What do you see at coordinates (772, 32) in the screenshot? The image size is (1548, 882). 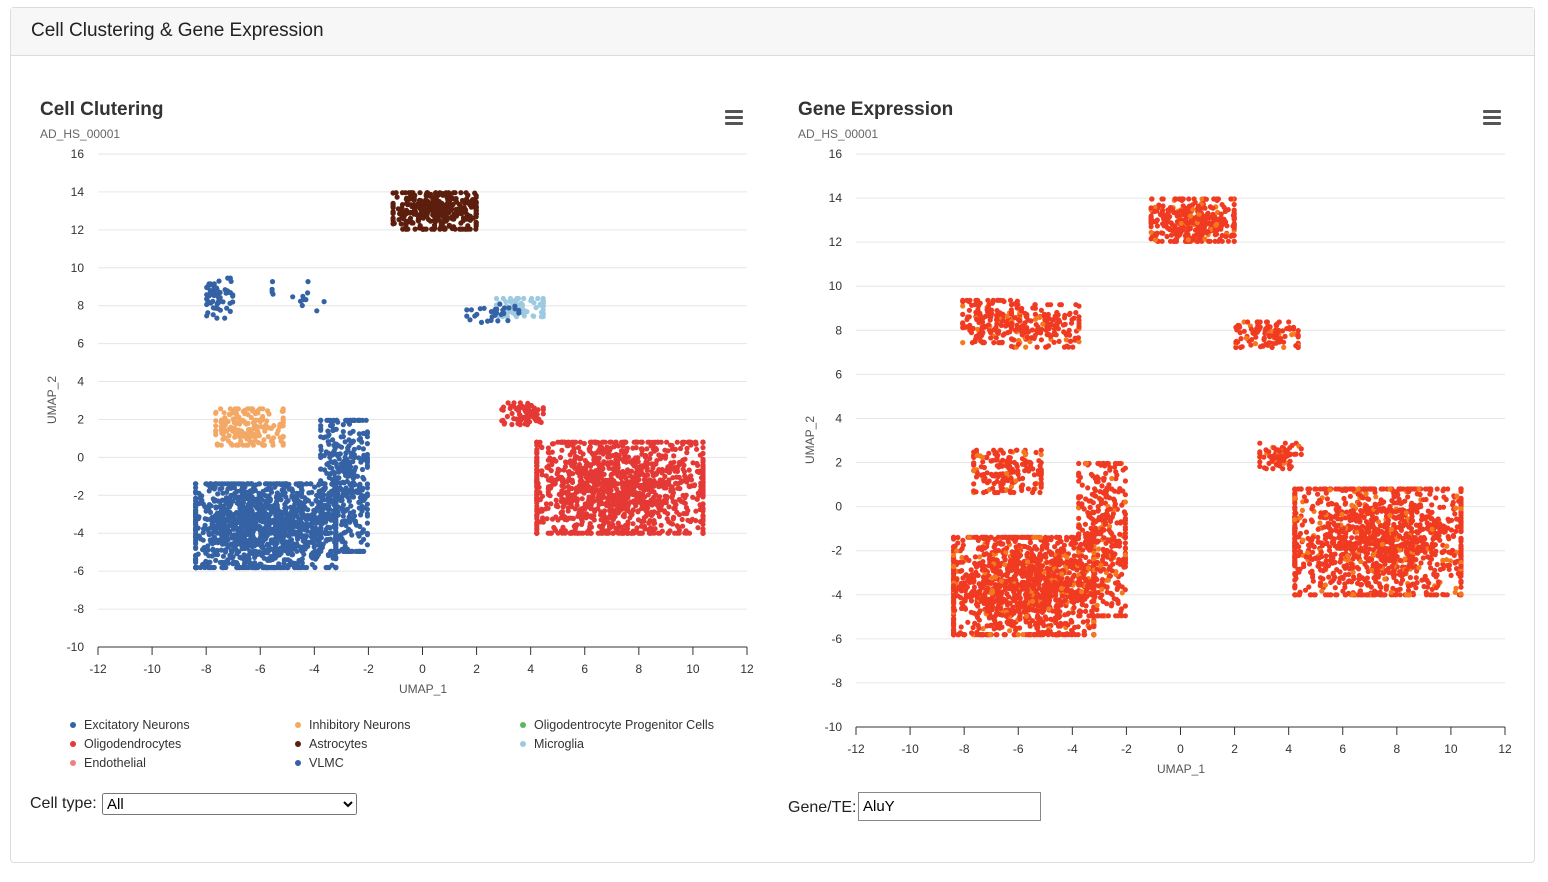 I see `card-header: Cell Clustering & Gene Expression` at bounding box center [772, 32].